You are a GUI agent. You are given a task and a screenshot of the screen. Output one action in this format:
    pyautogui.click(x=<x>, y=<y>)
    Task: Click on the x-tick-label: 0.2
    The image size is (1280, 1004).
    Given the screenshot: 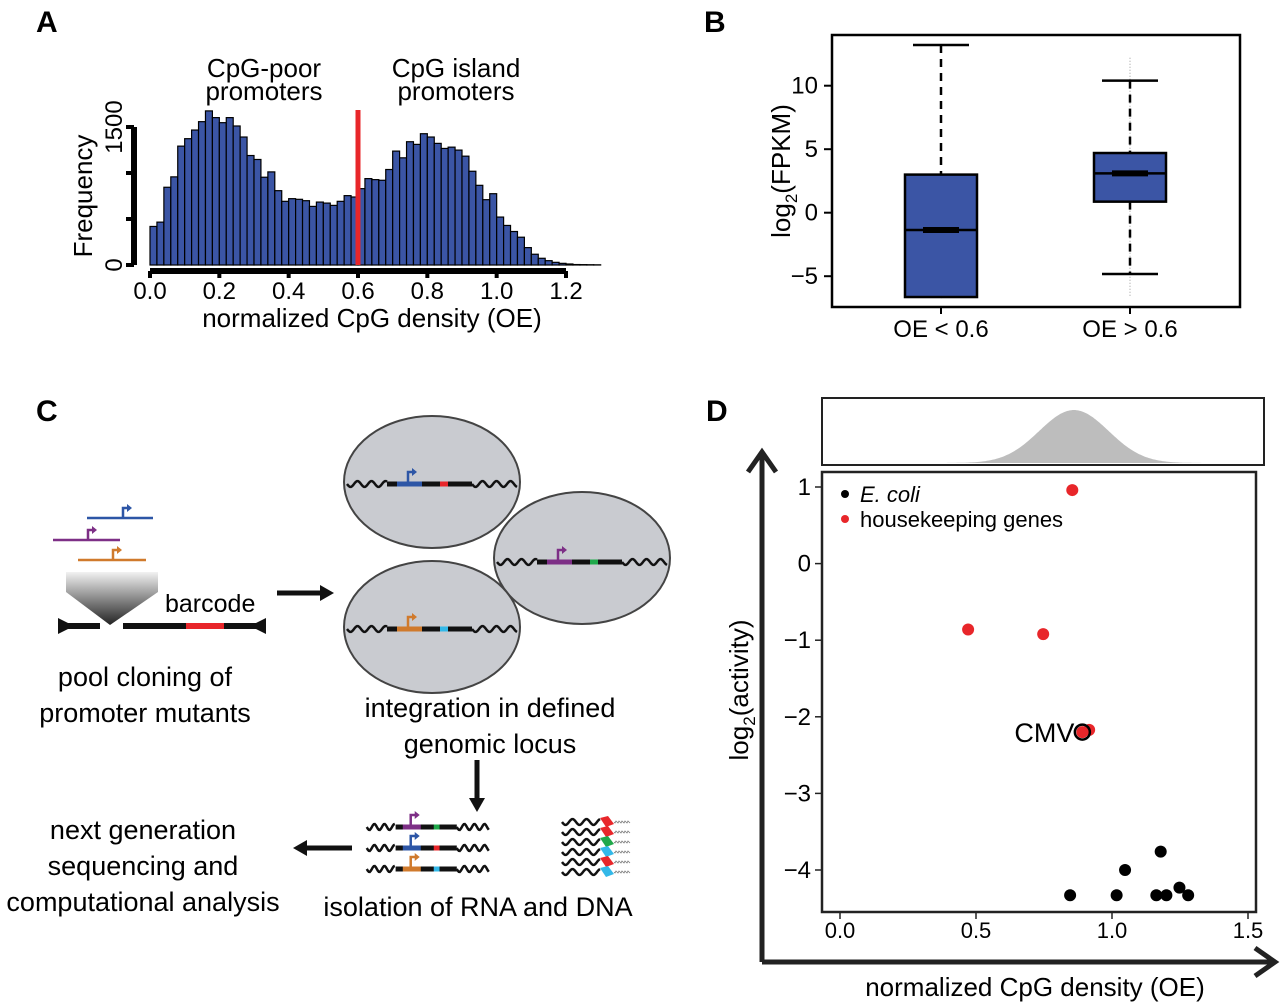 What is the action you would take?
    pyautogui.click(x=219, y=291)
    